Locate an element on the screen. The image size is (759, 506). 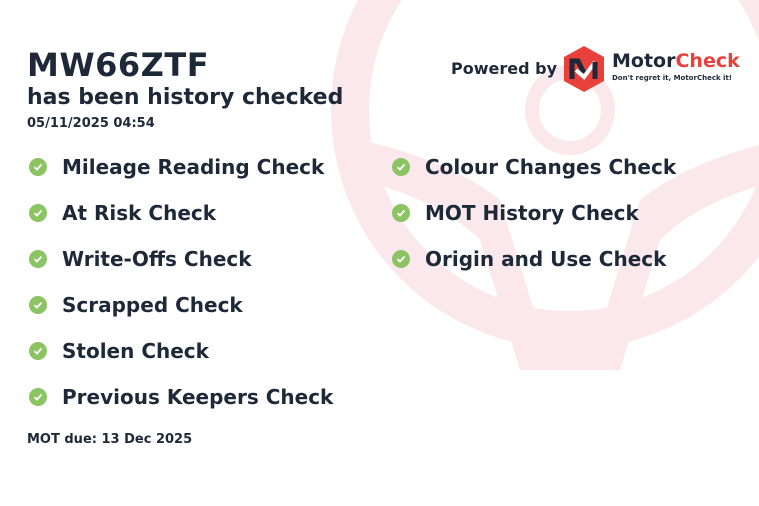
check-item: Previous Keepers Check is located at coordinates (181, 397).